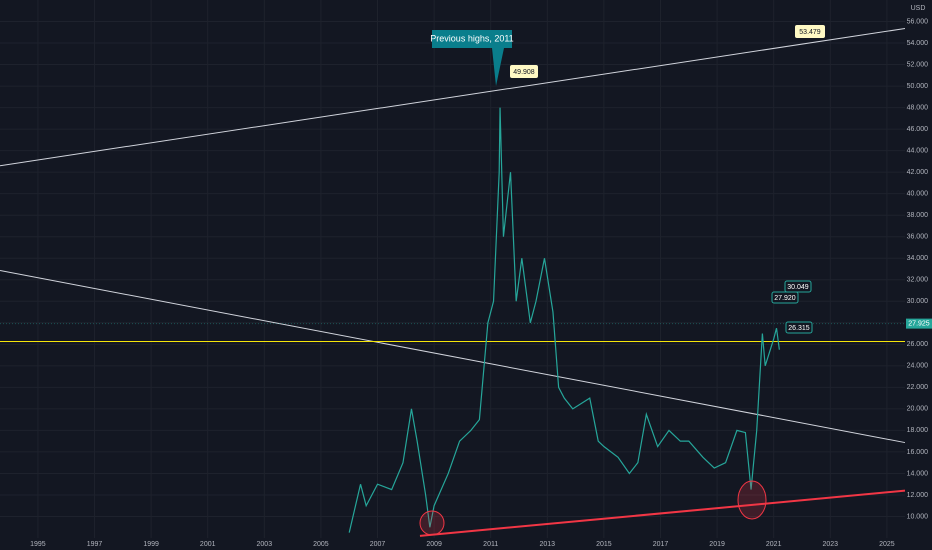 Image resolution: width=932 pixels, height=550 pixels. What do you see at coordinates (918, 516) in the screenshot?
I see `y-tick-label: 10.000` at bounding box center [918, 516].